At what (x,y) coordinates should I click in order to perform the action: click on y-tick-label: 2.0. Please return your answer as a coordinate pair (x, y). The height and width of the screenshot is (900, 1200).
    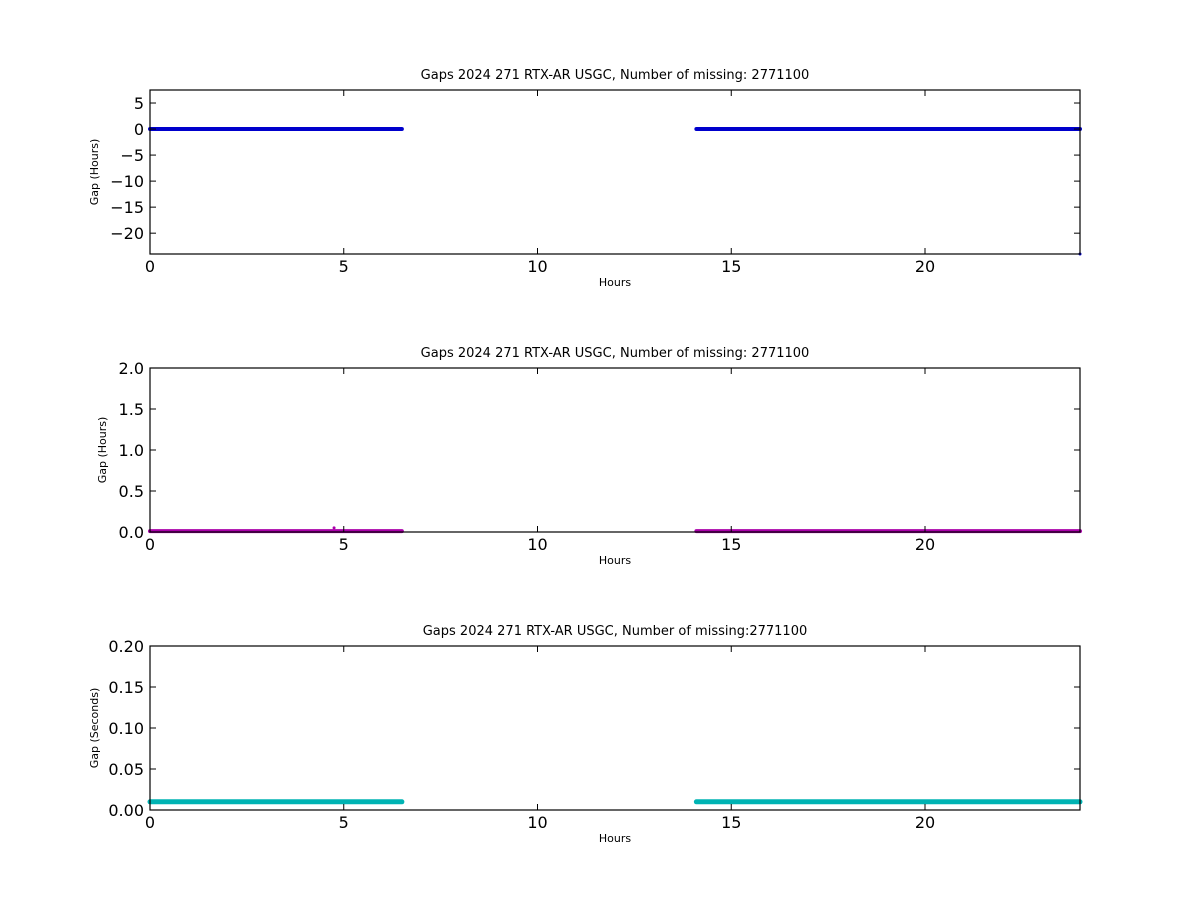
    Looking at the image, I should click on (131, 368).